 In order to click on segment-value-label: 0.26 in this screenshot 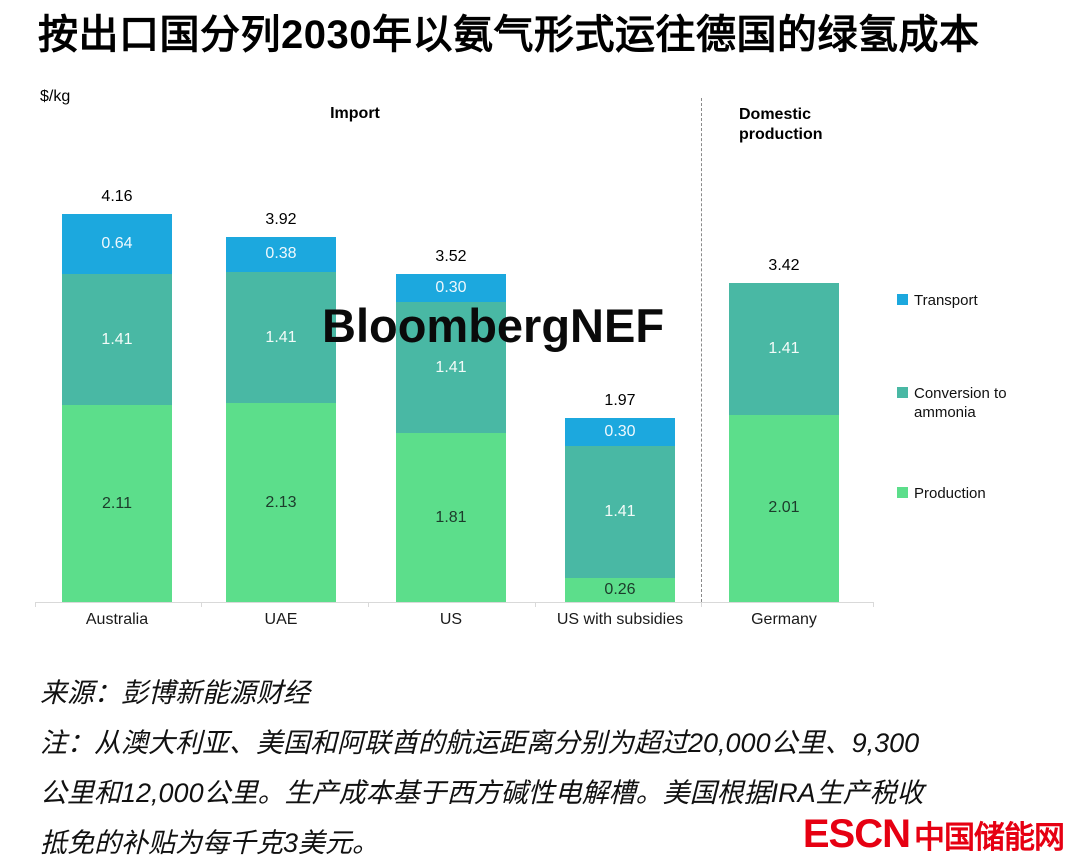, I will do `click(620, 589)`.